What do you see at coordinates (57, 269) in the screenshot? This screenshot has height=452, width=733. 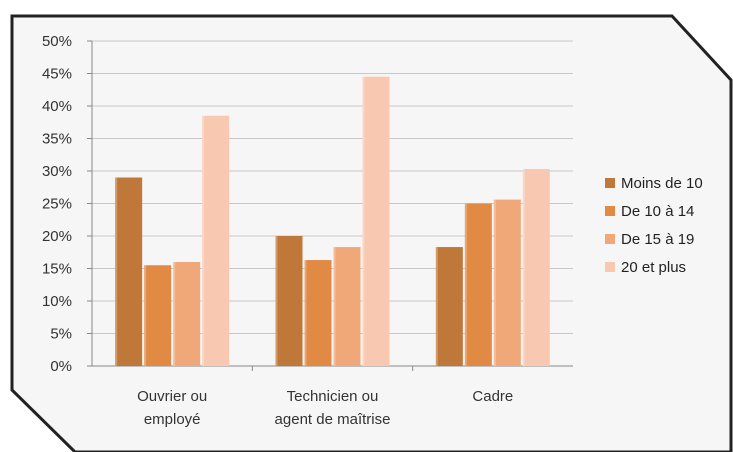 I see `y-tick-label: 15%` at bounding box center [57, 269].